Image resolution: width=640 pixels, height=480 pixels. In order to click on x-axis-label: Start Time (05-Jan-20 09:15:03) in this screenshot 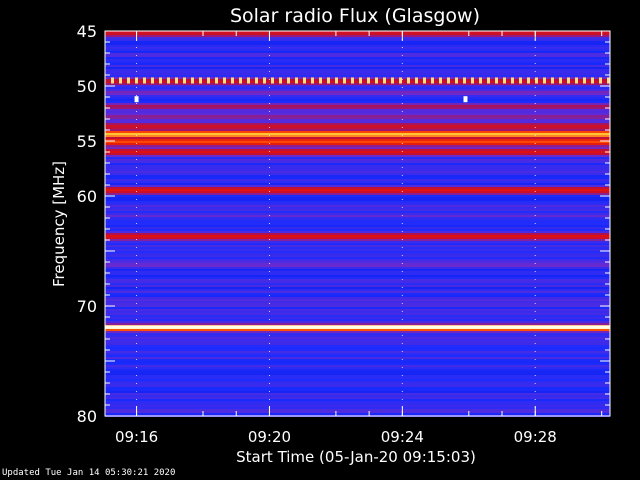, I will do `click(356, 457)`.